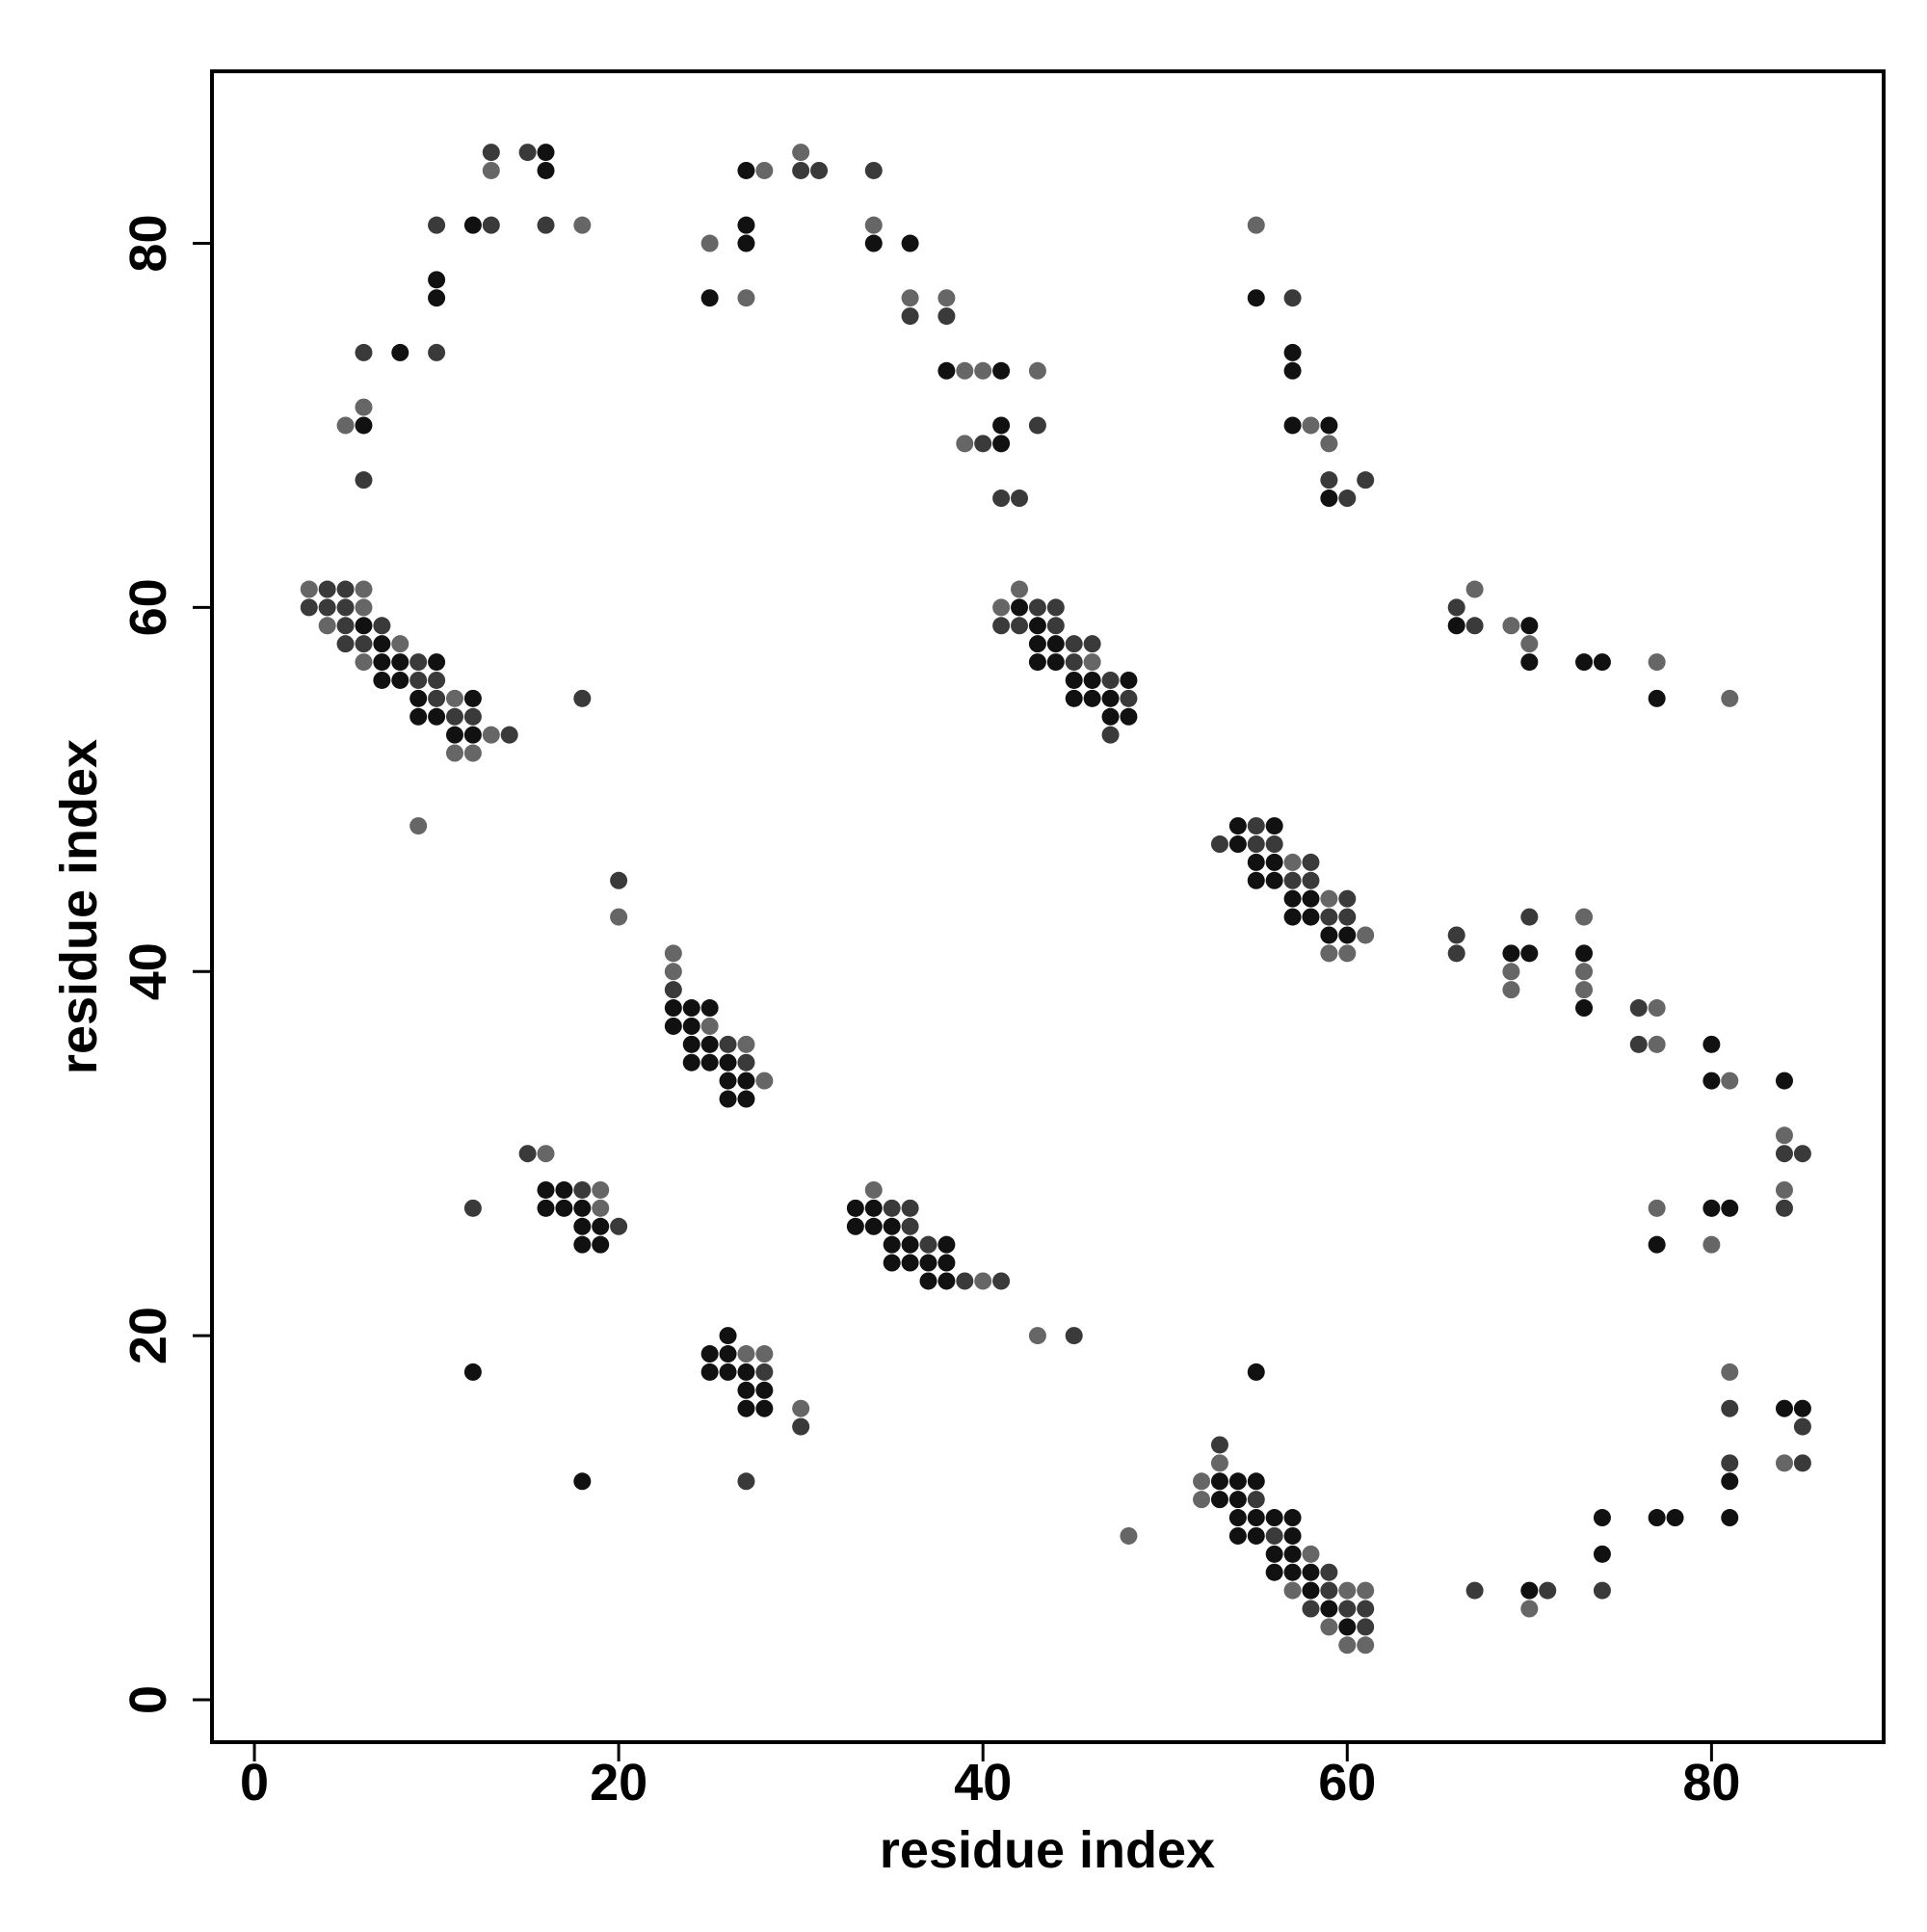  I want to click on x-axis-title: residue index, so click(1048, 1850).